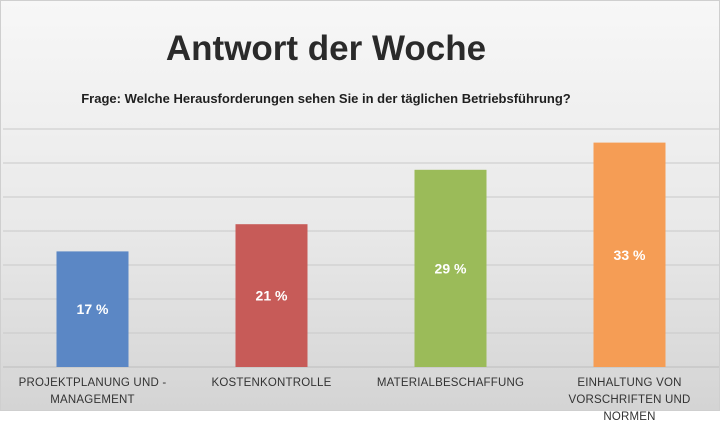 The height and width of the screenshot is (426, 720). I want to click on x-tick-label: EINHALTUNG VON VORSCHRIFTEN UND NORMEN, so click(630, 400).